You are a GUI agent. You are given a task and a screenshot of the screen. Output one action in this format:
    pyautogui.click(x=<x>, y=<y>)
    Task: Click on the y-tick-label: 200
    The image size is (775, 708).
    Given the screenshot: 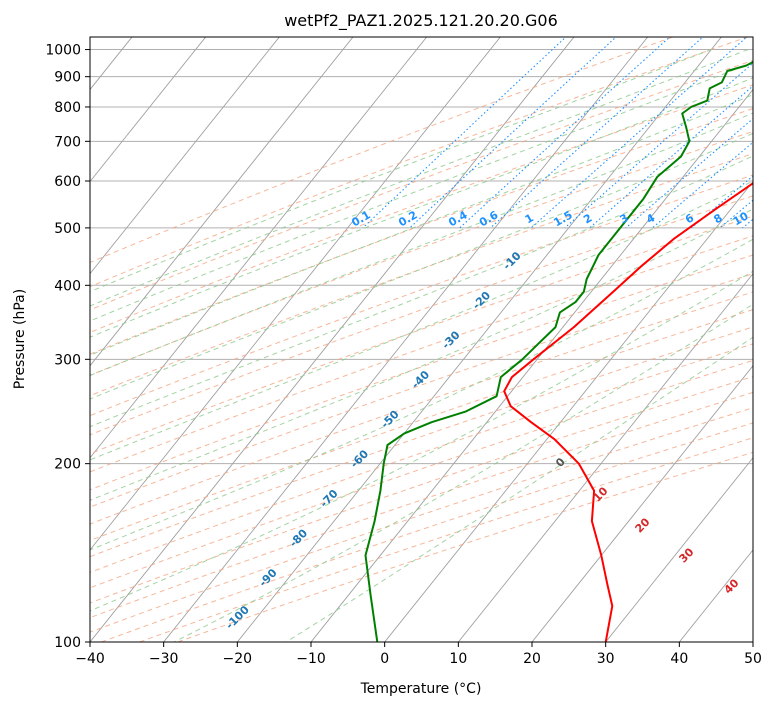 What is the action you would take?
    pyautogui.click(x=67, y=465)
    